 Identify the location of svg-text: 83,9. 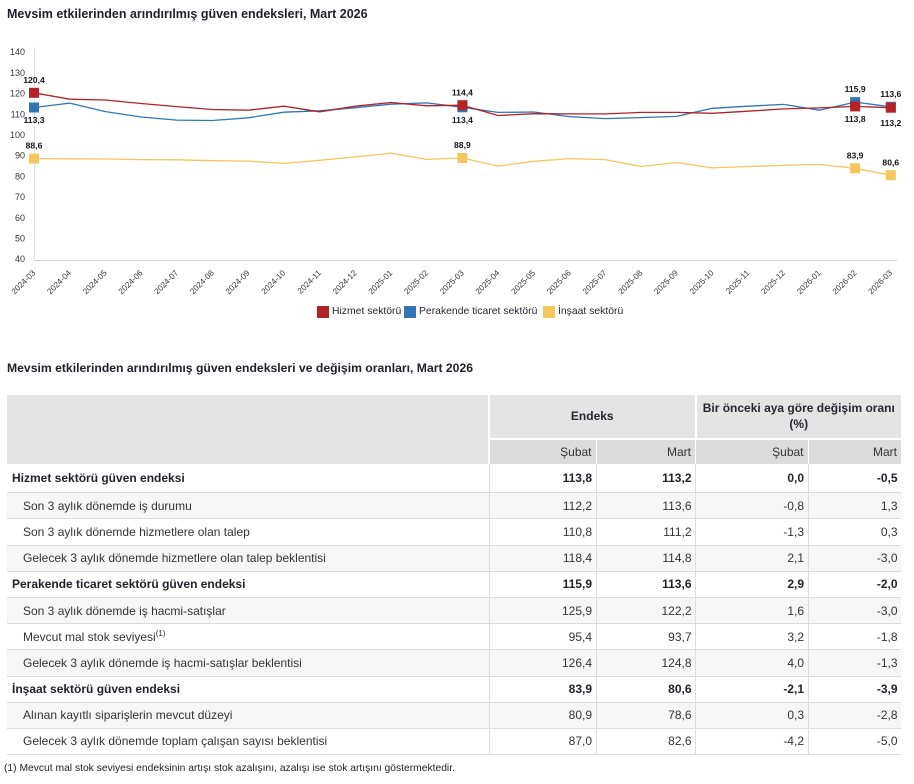
(855, 155).